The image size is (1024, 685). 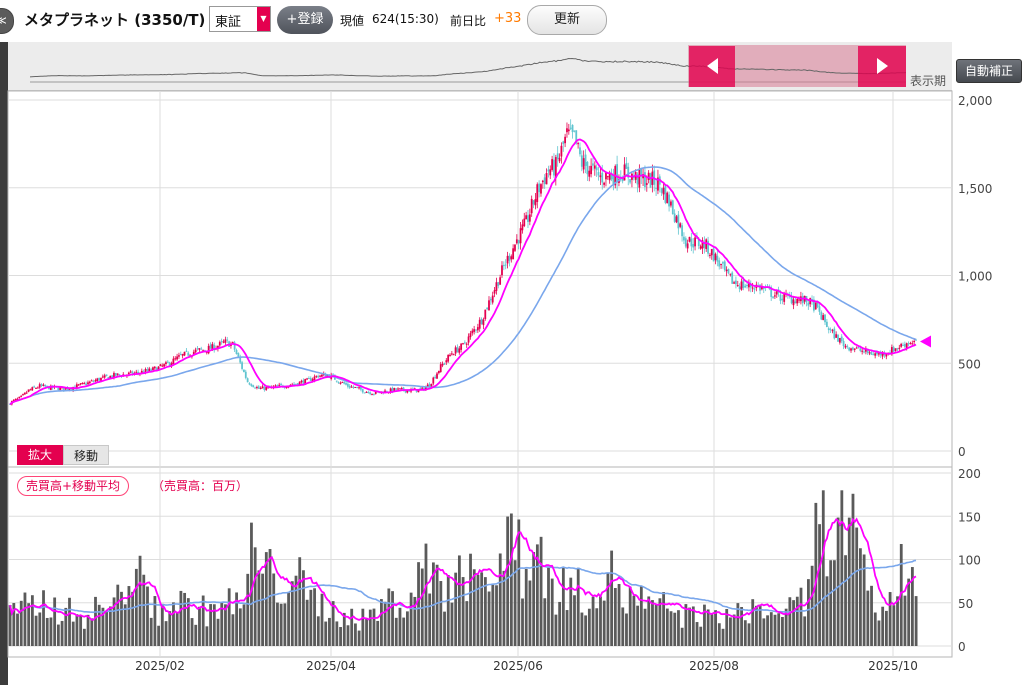 What do you see at coordinates (714, 666) in the screenshot?
I see `x-tick-label: 2025/08` at bounding box center [714, 666].